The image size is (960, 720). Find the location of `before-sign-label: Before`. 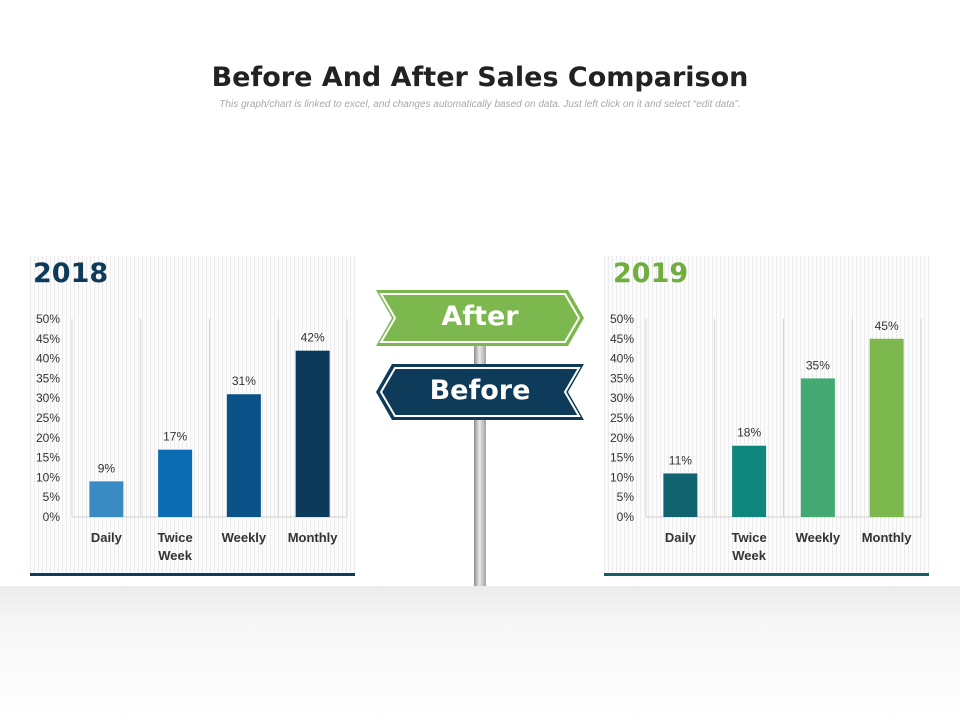

before-sign-label: Before is located at coordinates (480, 390).